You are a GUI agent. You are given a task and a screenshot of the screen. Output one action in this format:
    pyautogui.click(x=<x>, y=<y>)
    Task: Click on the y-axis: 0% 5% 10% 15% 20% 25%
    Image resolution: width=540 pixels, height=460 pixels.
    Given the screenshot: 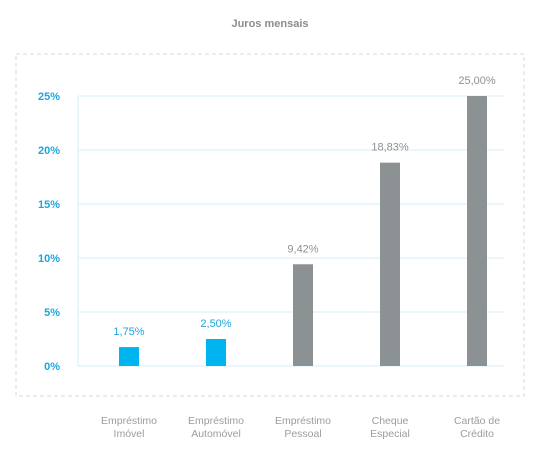 What is the action you would take?
    pyautogui.click(x=49, y=232)
    